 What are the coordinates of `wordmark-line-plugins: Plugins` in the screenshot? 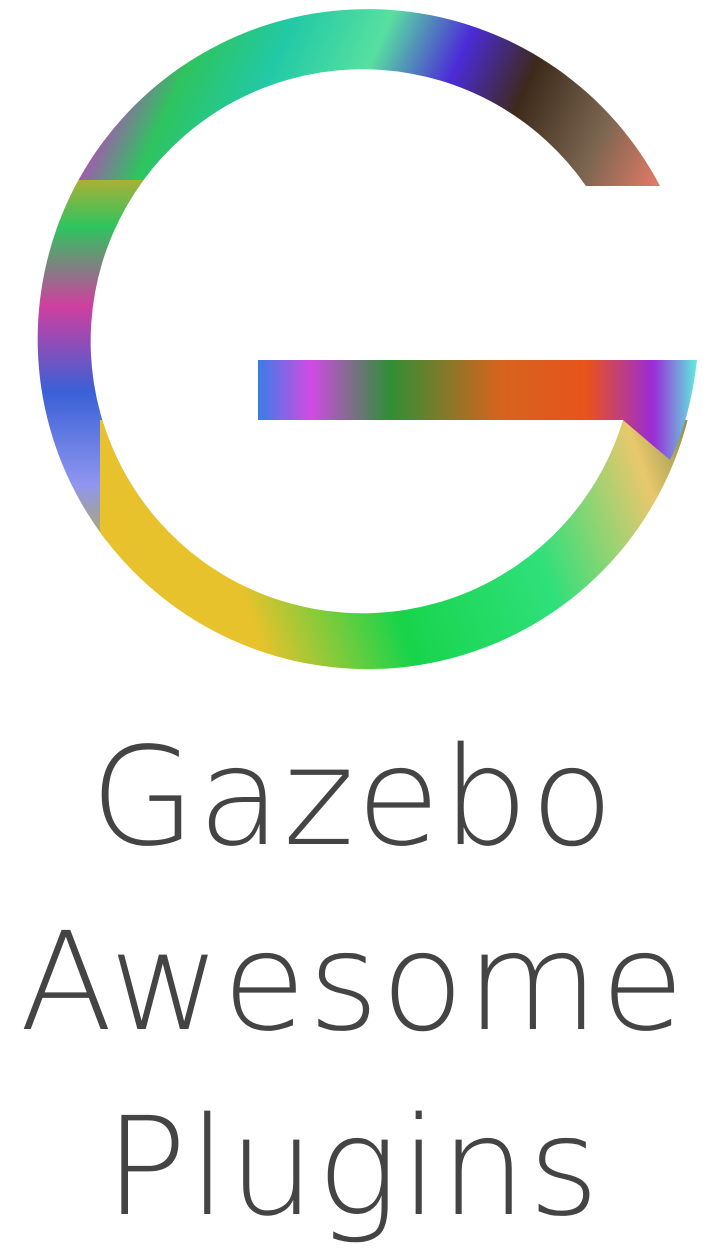 It's located at (353, 1168).